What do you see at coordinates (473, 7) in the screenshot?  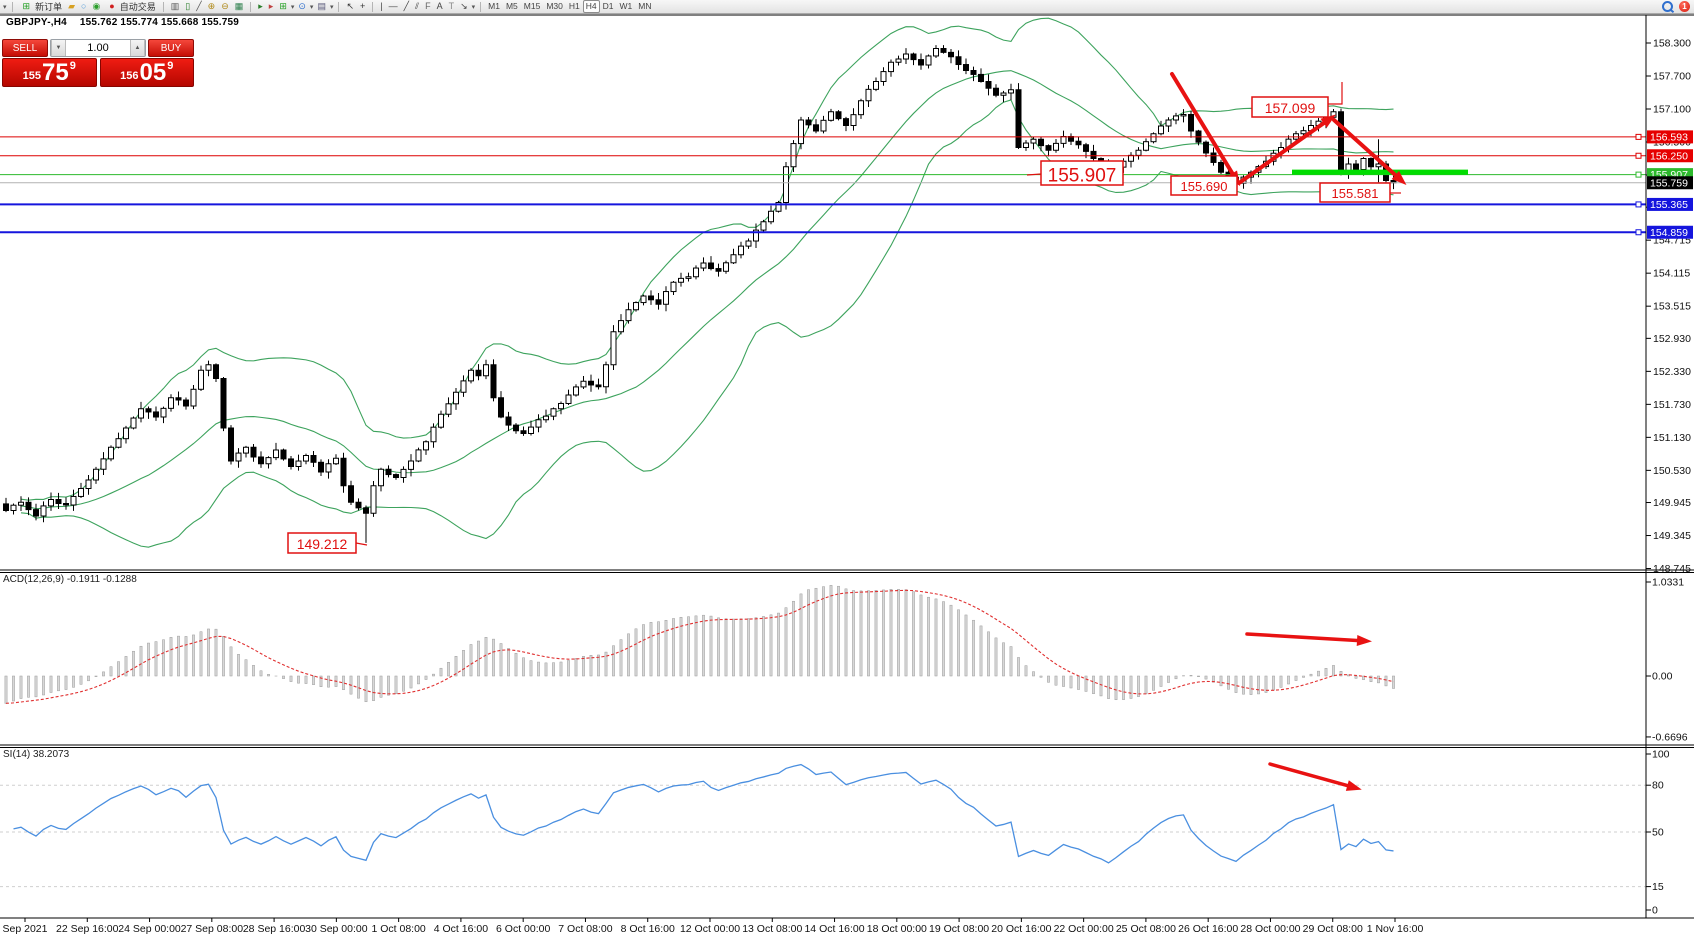 I see `arrows-caret: ▾` at bounding box center [473, 7].